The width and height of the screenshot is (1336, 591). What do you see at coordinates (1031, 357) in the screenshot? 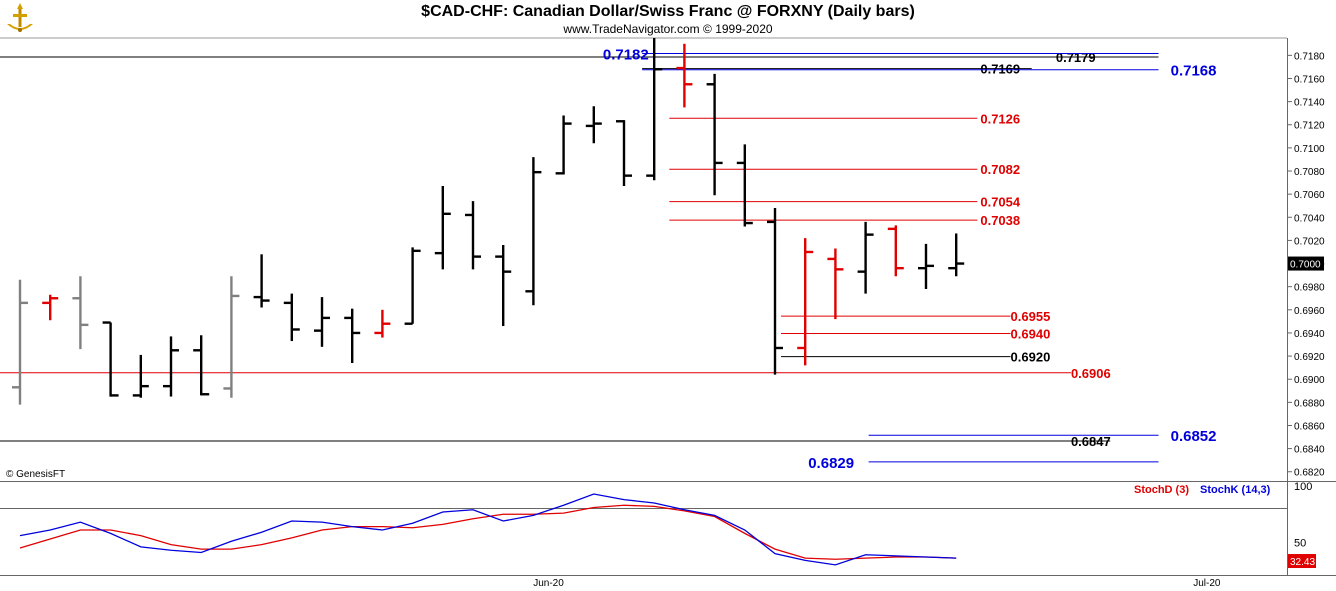
I see `level-label: 0.6920` at bounding box center [1031, 357].